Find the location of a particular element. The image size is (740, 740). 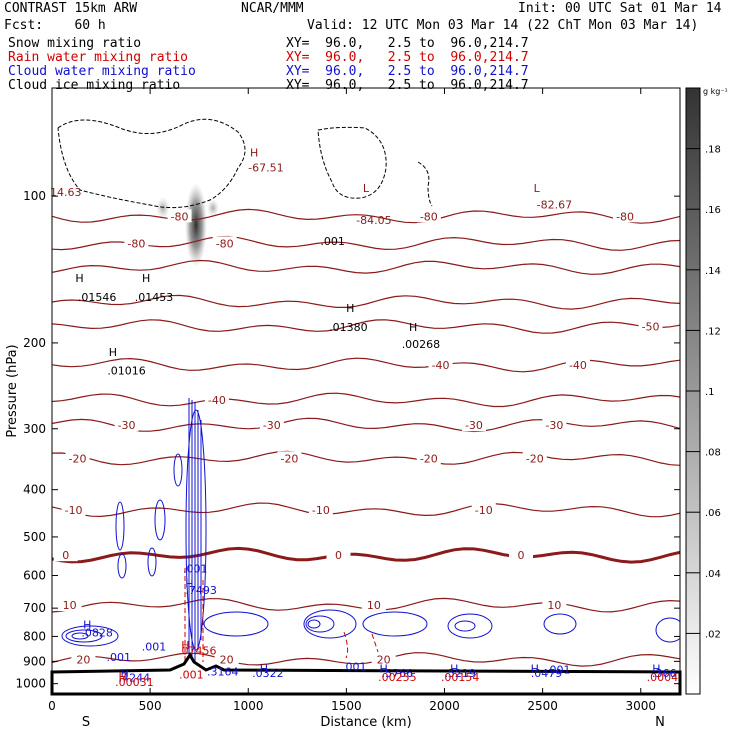

field-label: .01016 is located at coordinates (126, 370).